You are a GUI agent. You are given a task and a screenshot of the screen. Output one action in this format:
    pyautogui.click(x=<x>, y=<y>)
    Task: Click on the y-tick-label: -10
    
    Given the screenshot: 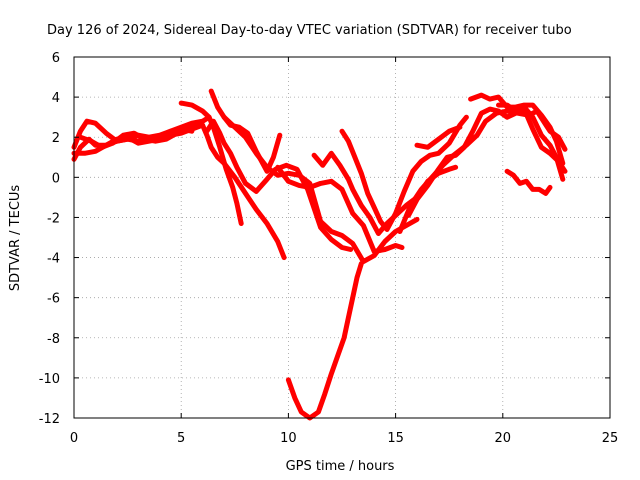 What is the action you would take?
    pyautogui.click(x=49, y=379)
    